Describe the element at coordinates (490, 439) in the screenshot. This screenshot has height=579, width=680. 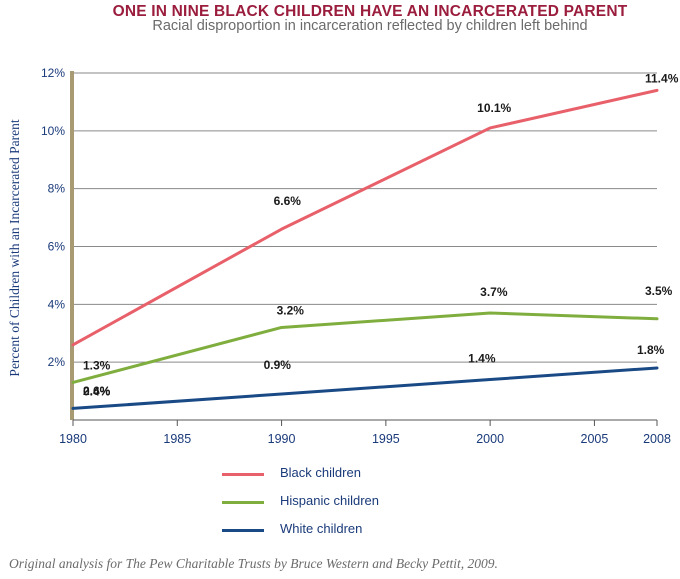
I see `x-tick-label: 2000` at that location.